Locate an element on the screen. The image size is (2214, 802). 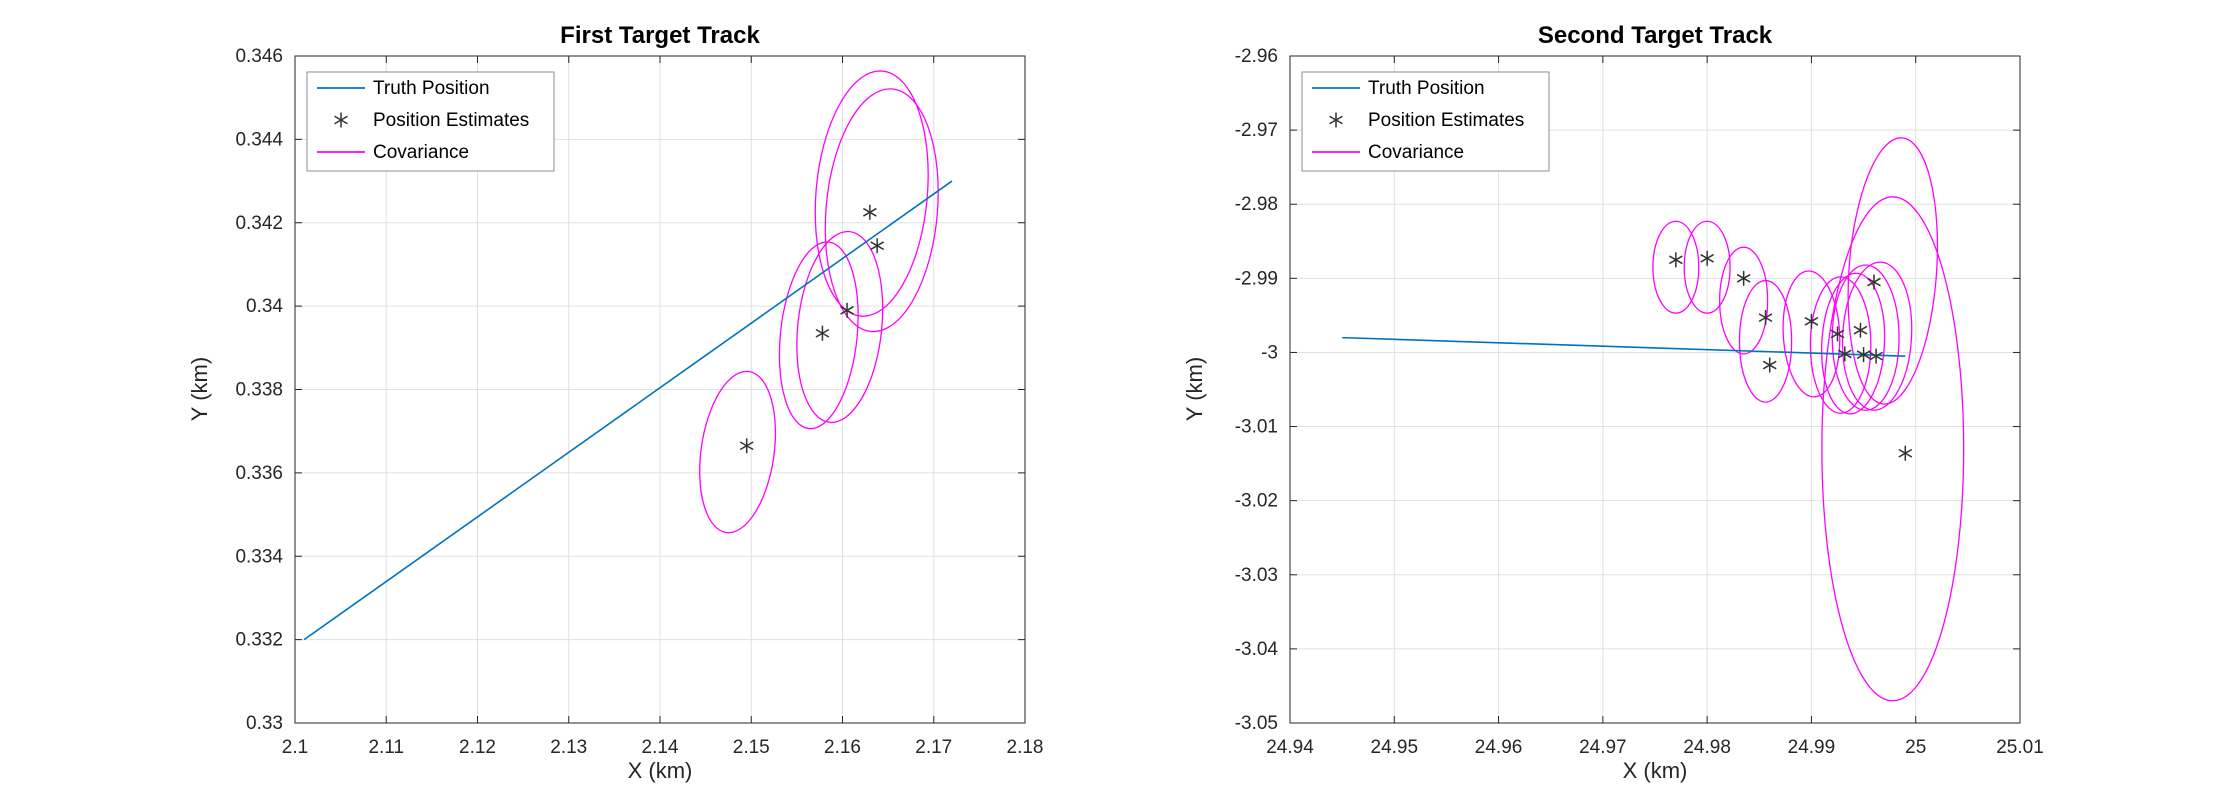
y-tick-label: -2.99 is located at coordinates (1256, 278).